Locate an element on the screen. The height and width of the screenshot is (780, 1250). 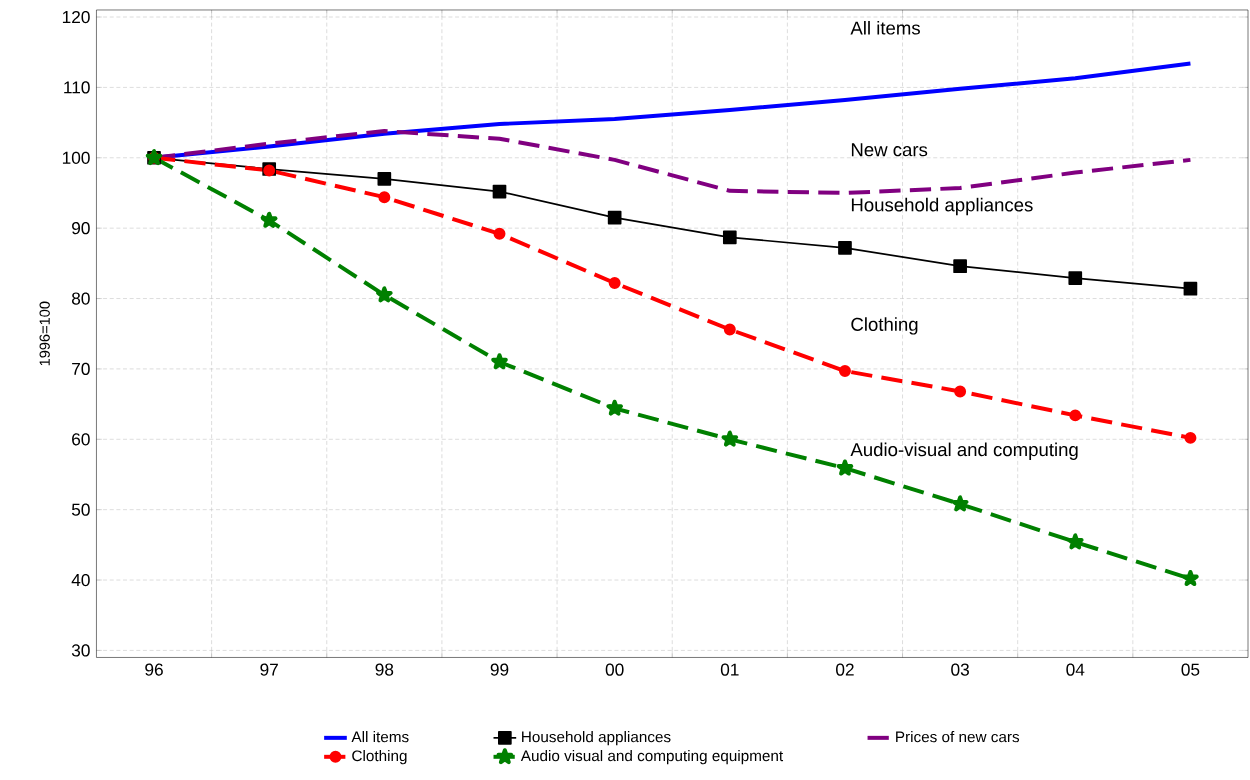
y-tick-label: 110 is located at coordinates (77, 87).